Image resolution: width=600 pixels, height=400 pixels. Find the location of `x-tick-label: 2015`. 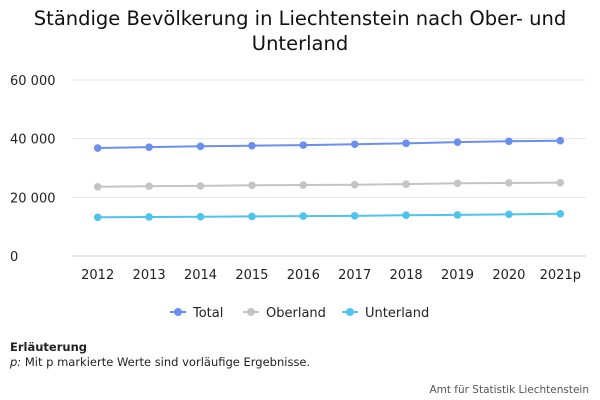

x-tick-label: 2015 is located at coordinates (251, 275).